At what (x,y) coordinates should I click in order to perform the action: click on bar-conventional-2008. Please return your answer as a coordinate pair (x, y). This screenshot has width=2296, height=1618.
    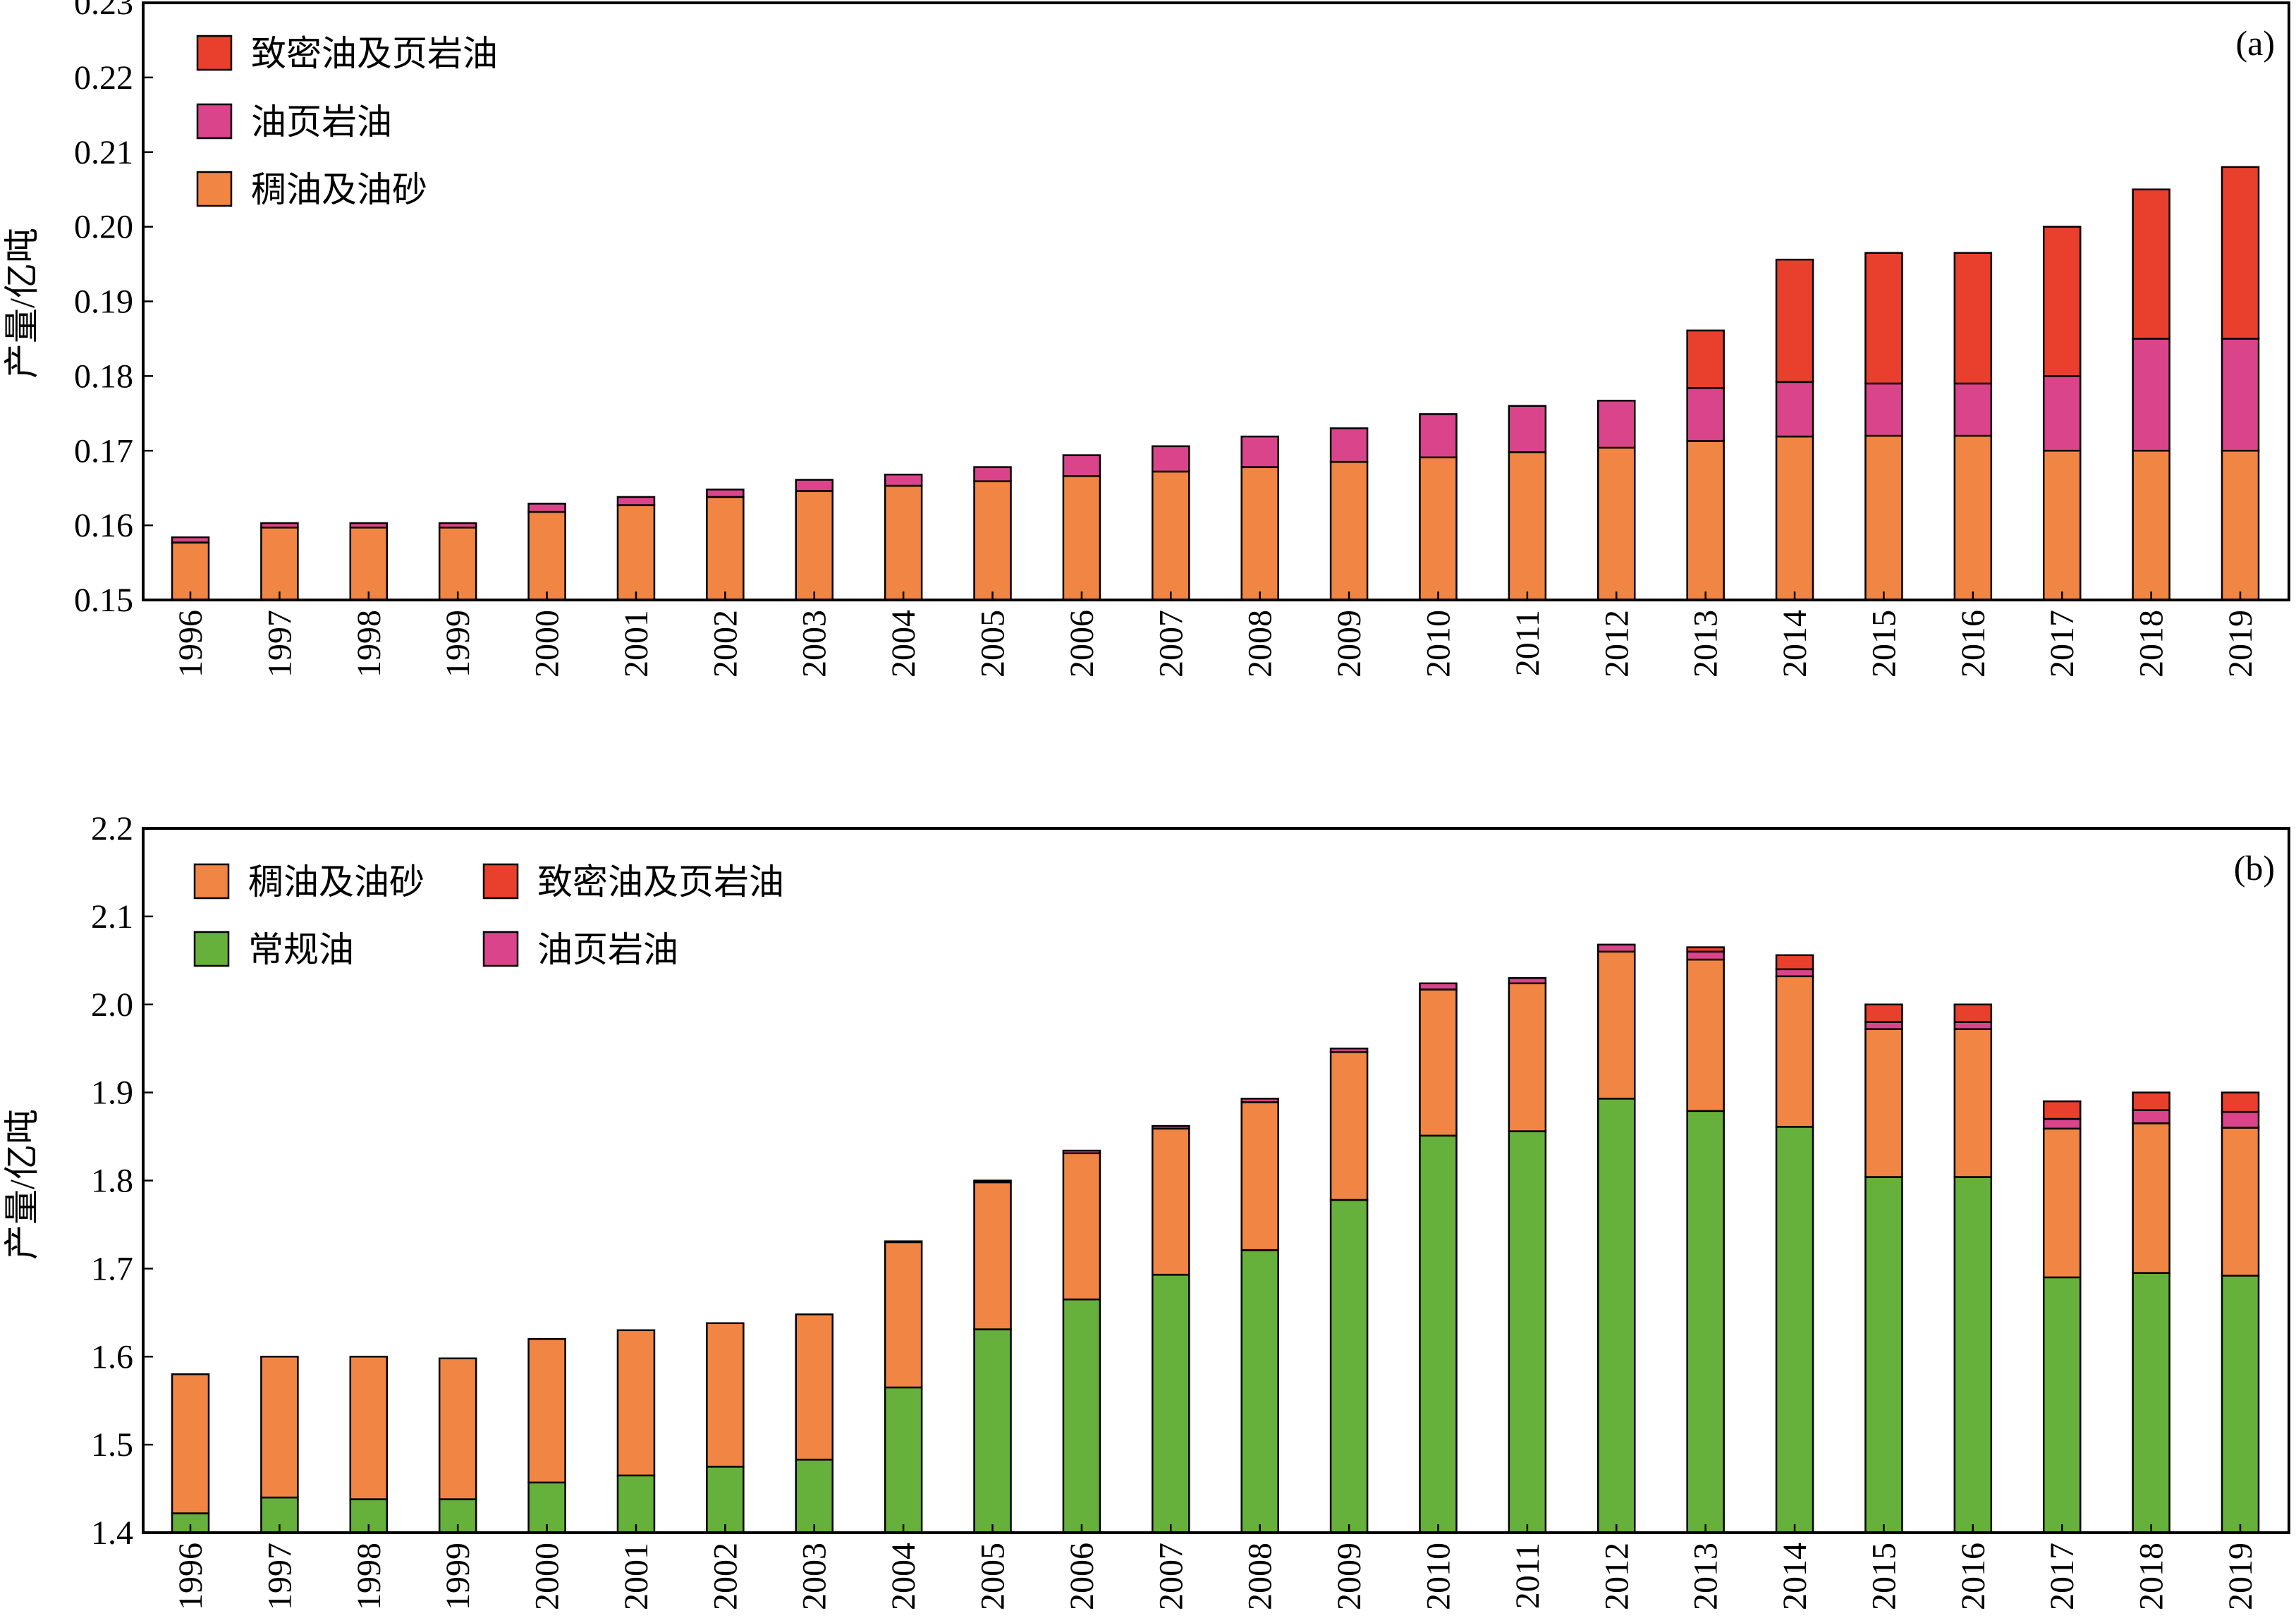
    Looking at the image, I should click on (1259, 1391).